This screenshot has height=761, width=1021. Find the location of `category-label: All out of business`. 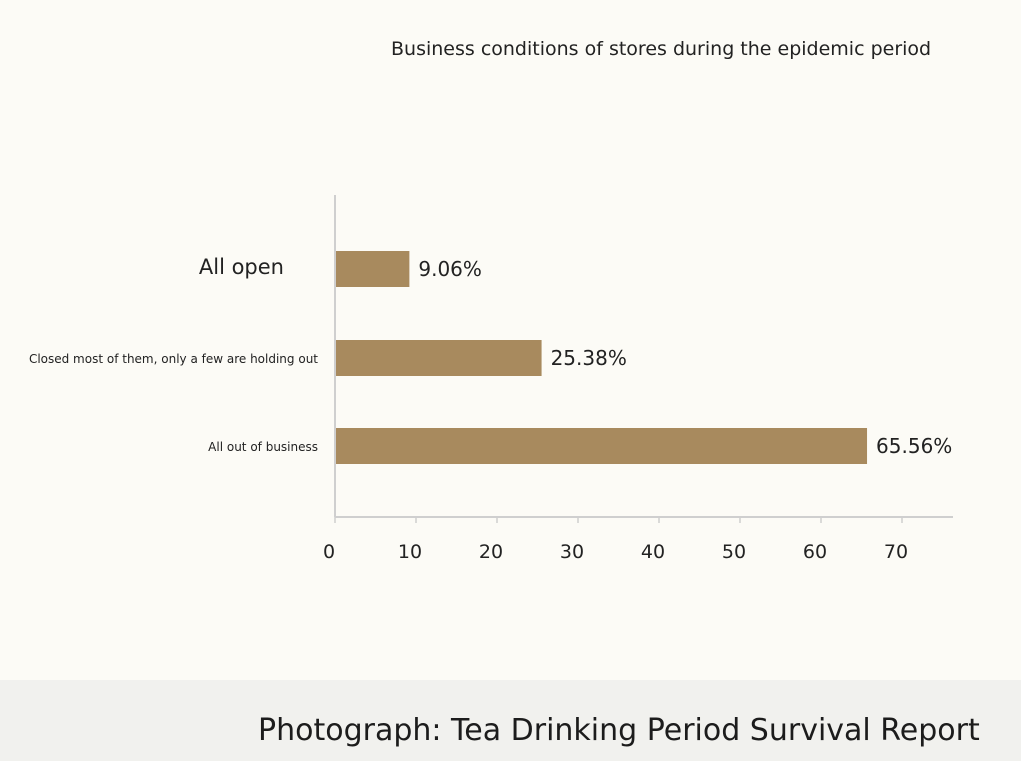

category-label: All out of business is located at coordinates (263, 447).